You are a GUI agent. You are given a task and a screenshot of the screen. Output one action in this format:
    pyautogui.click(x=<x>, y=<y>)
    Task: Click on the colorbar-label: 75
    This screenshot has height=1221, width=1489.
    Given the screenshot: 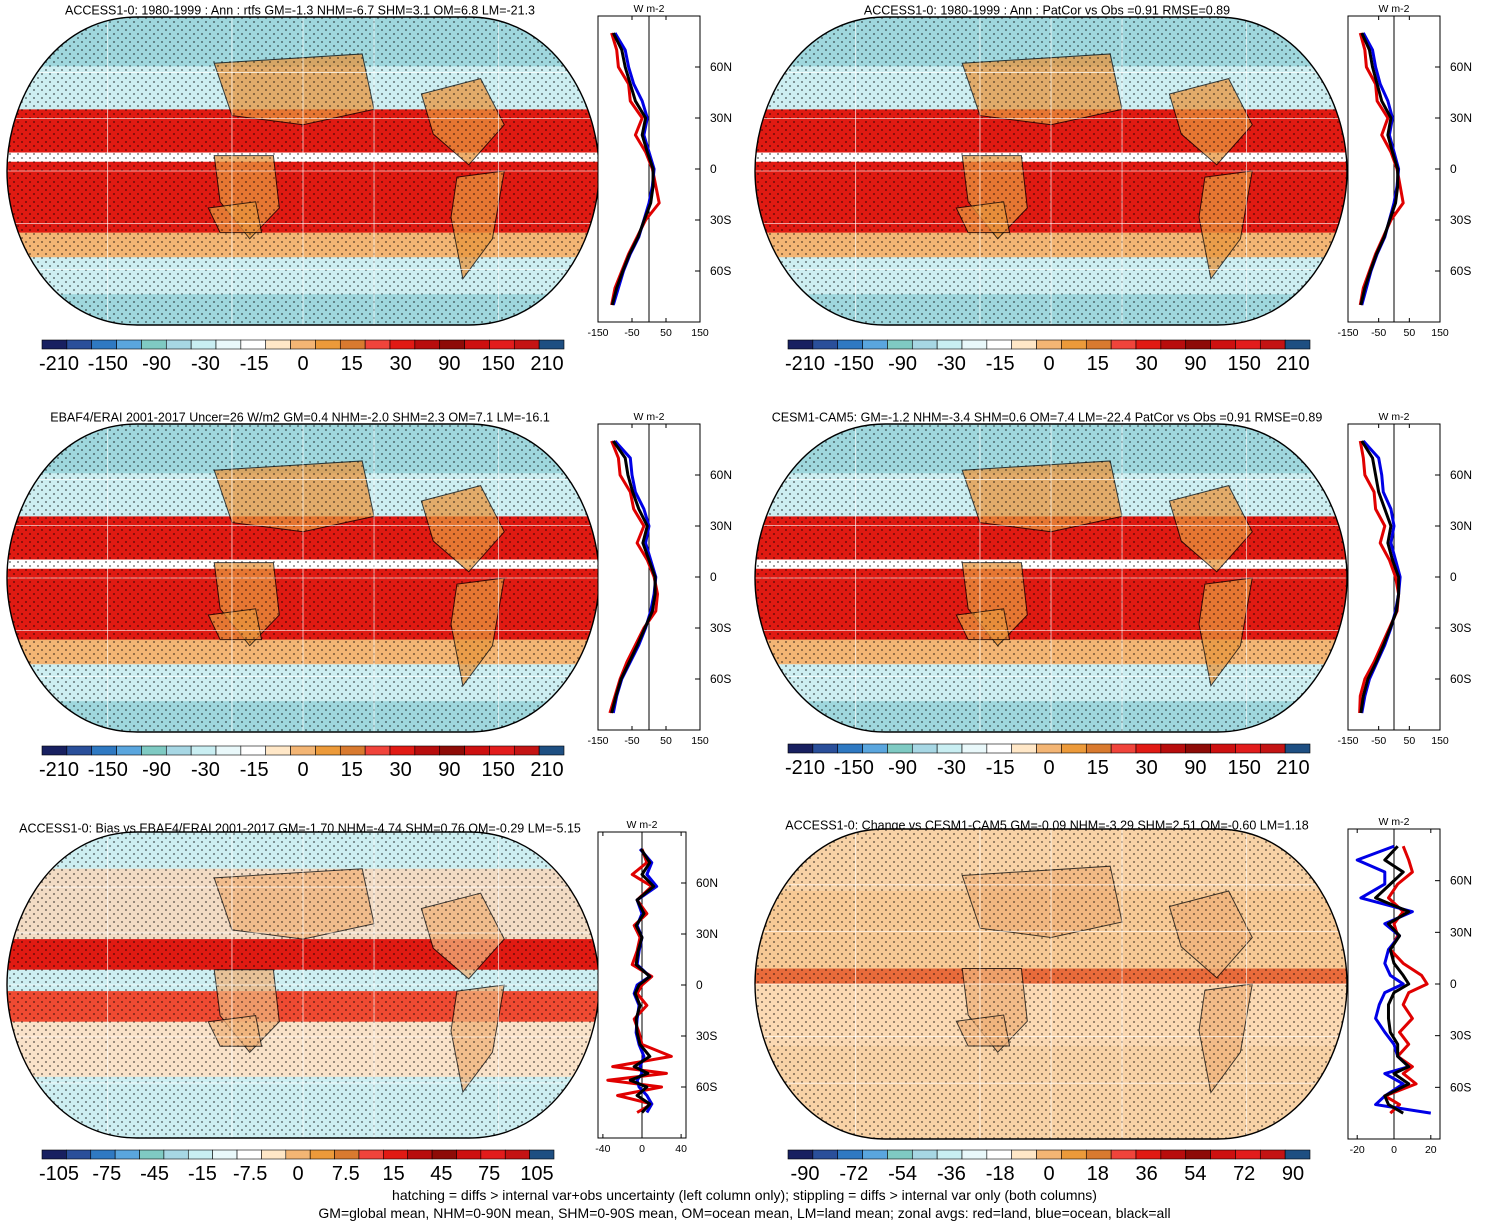 What is the action you would take?
    pyautogui.click(x=489, y=1174)
    